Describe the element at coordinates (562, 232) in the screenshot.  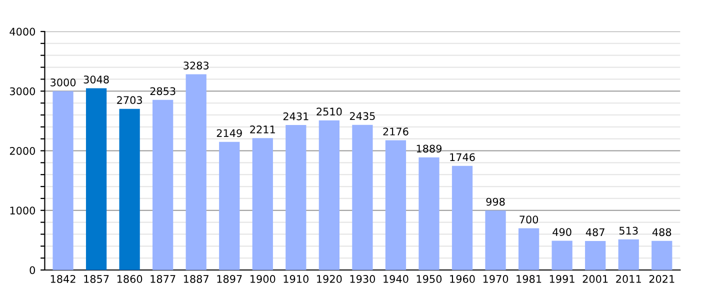
I see `data-label: 490` at that location.